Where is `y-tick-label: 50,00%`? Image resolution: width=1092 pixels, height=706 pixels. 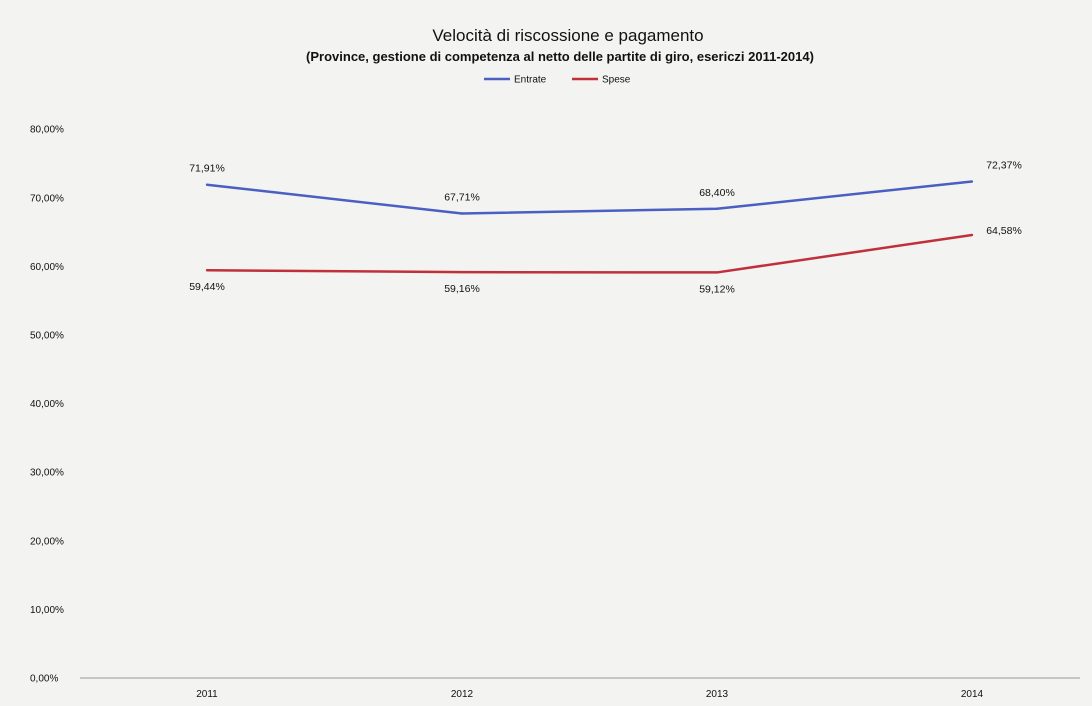
y-tick-label: 50,00% is located at coordinates (47, 336).